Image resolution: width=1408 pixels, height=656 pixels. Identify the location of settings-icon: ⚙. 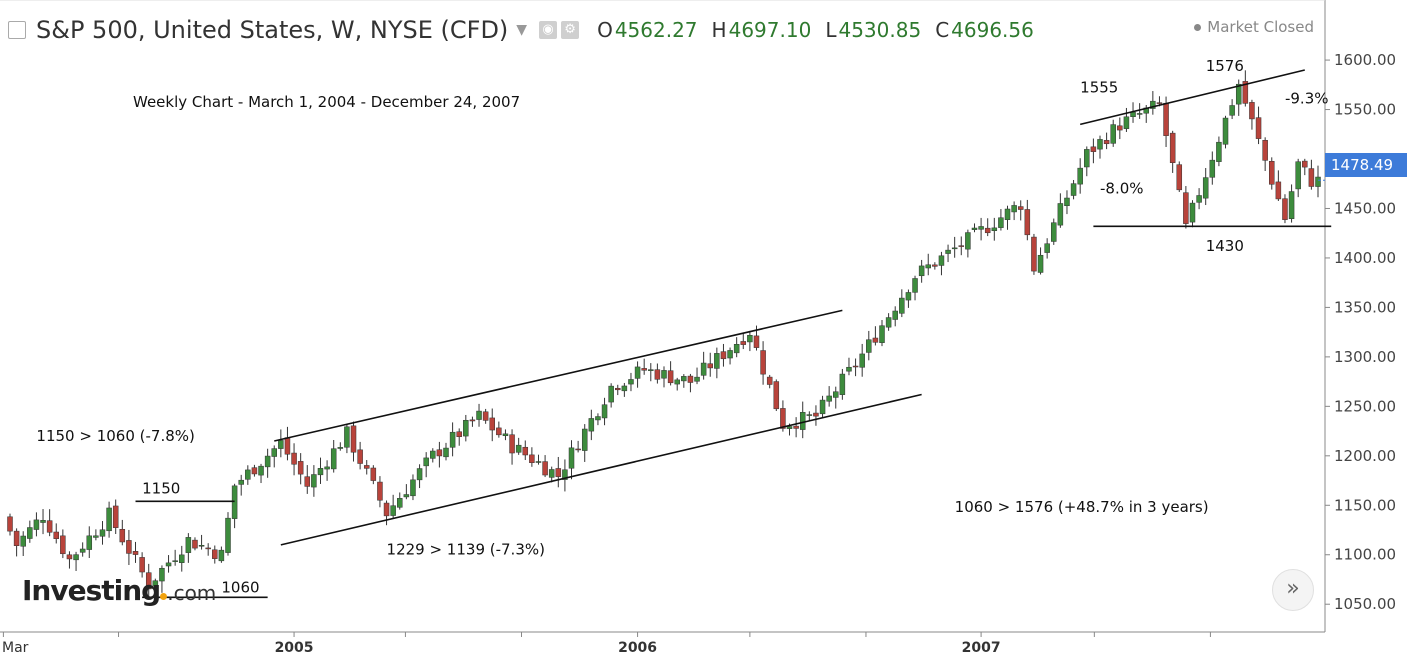
(570, 30).